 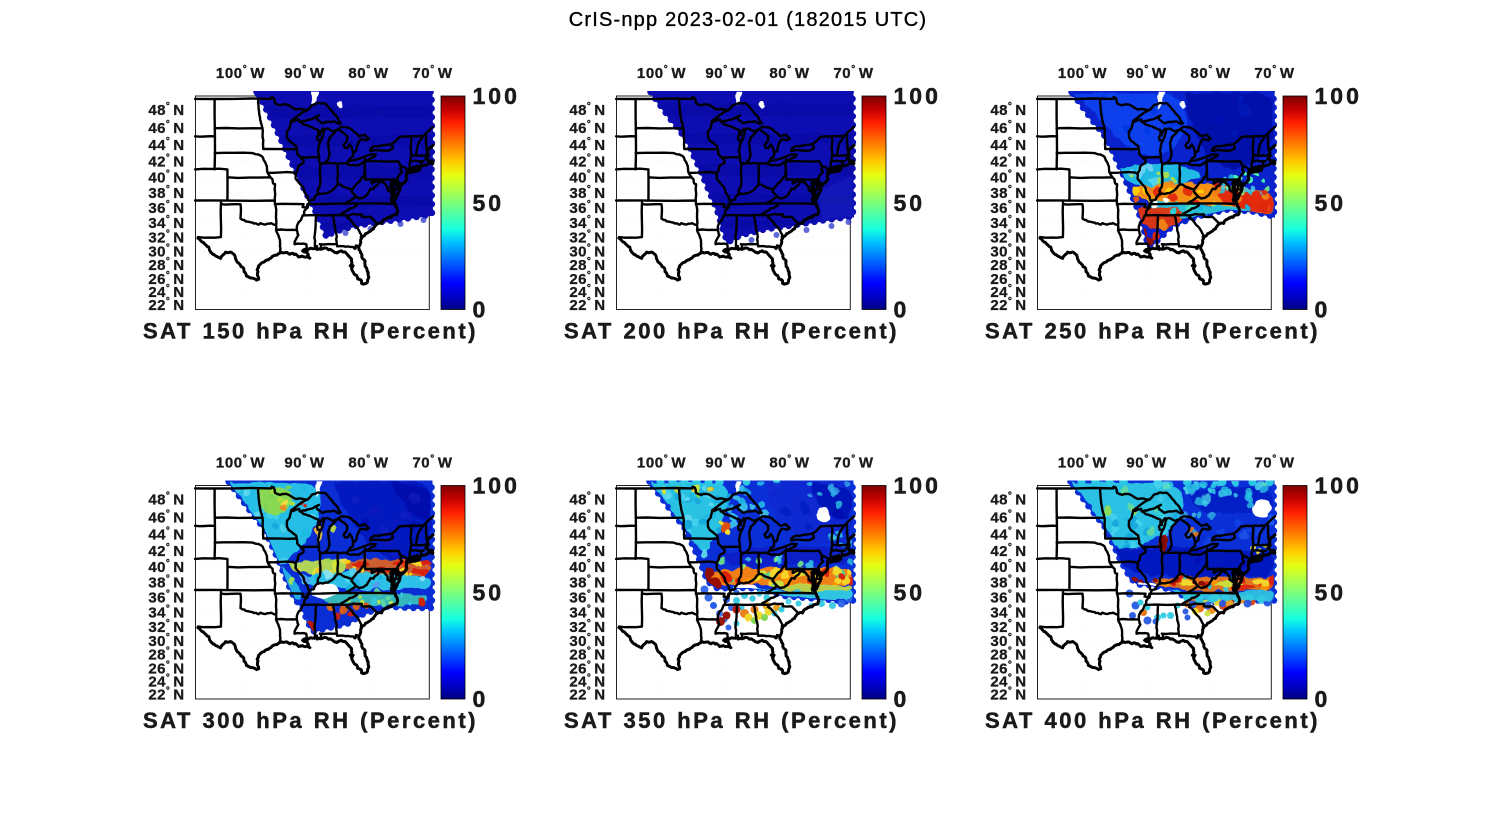 I want to click on svg-text: SAT 200 hPa RH (Percent), so click(x=731, y=331).